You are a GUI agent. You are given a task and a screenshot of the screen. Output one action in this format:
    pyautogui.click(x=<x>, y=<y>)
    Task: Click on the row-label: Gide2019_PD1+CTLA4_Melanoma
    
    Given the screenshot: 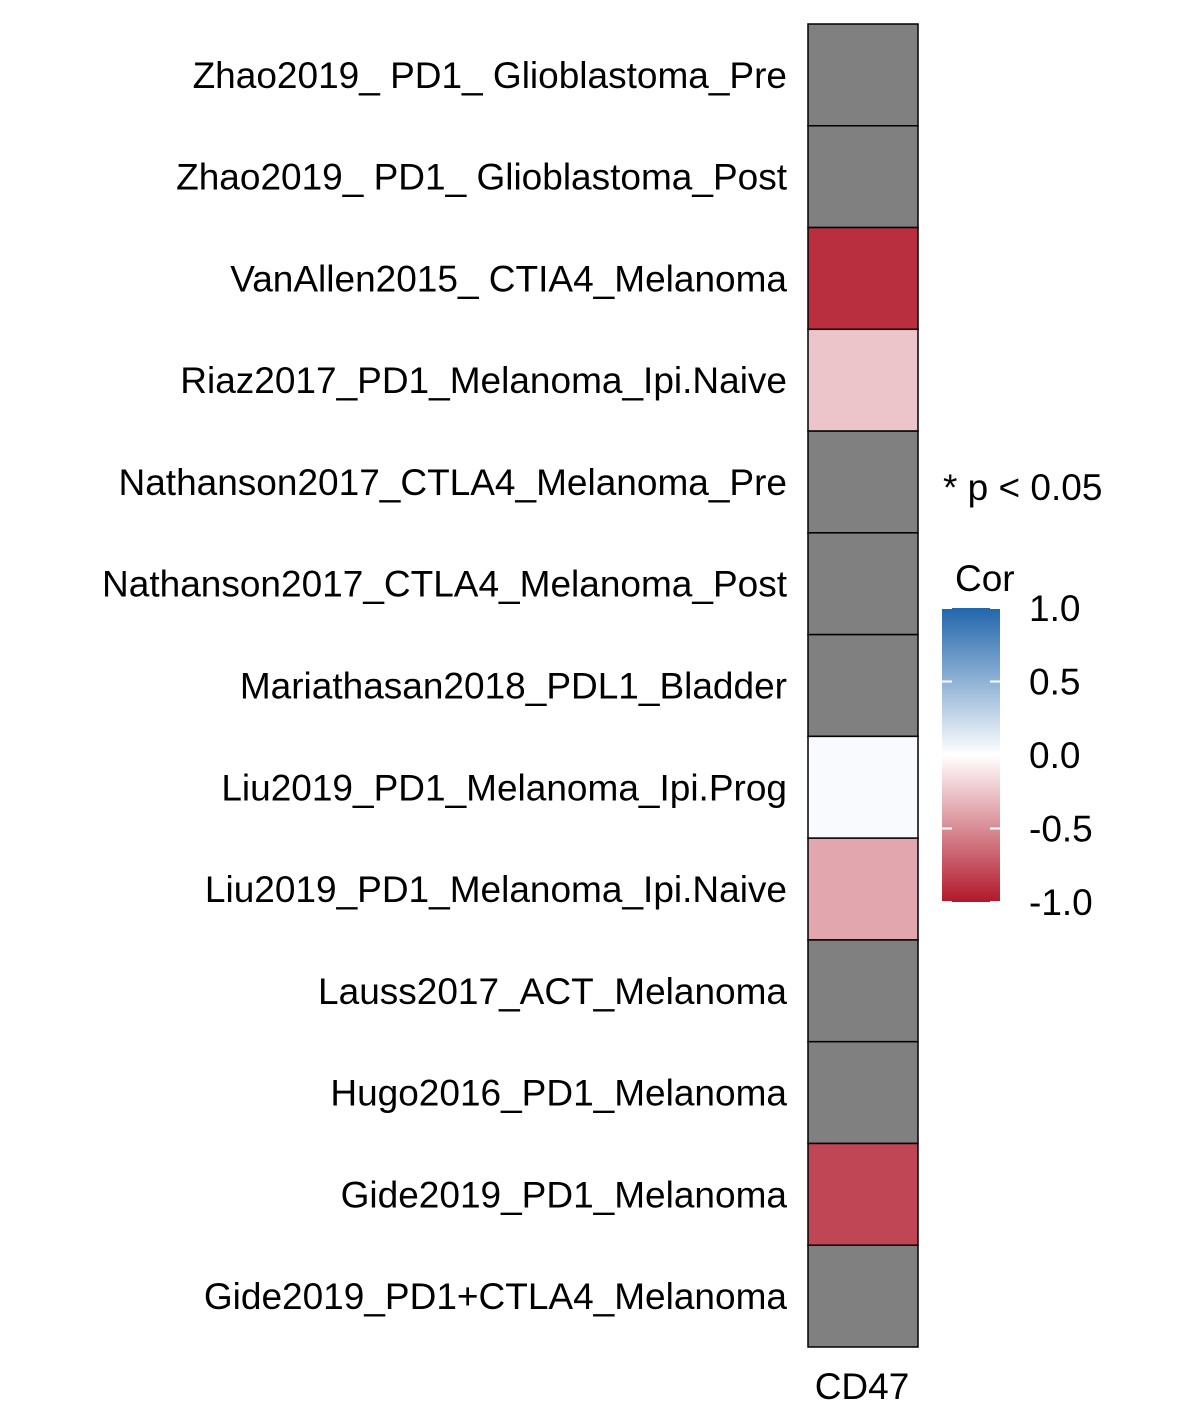 What is the action you would take?
    pyautogui.click(x=496, y=1296)
    